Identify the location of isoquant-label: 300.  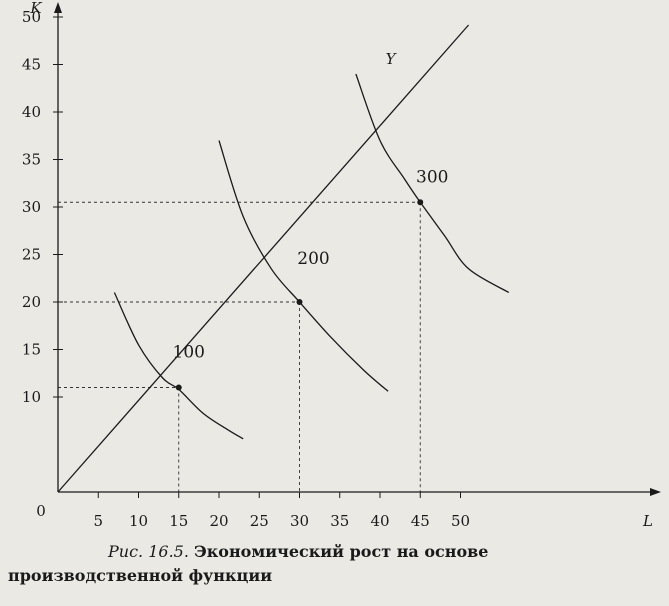
(432, 177).